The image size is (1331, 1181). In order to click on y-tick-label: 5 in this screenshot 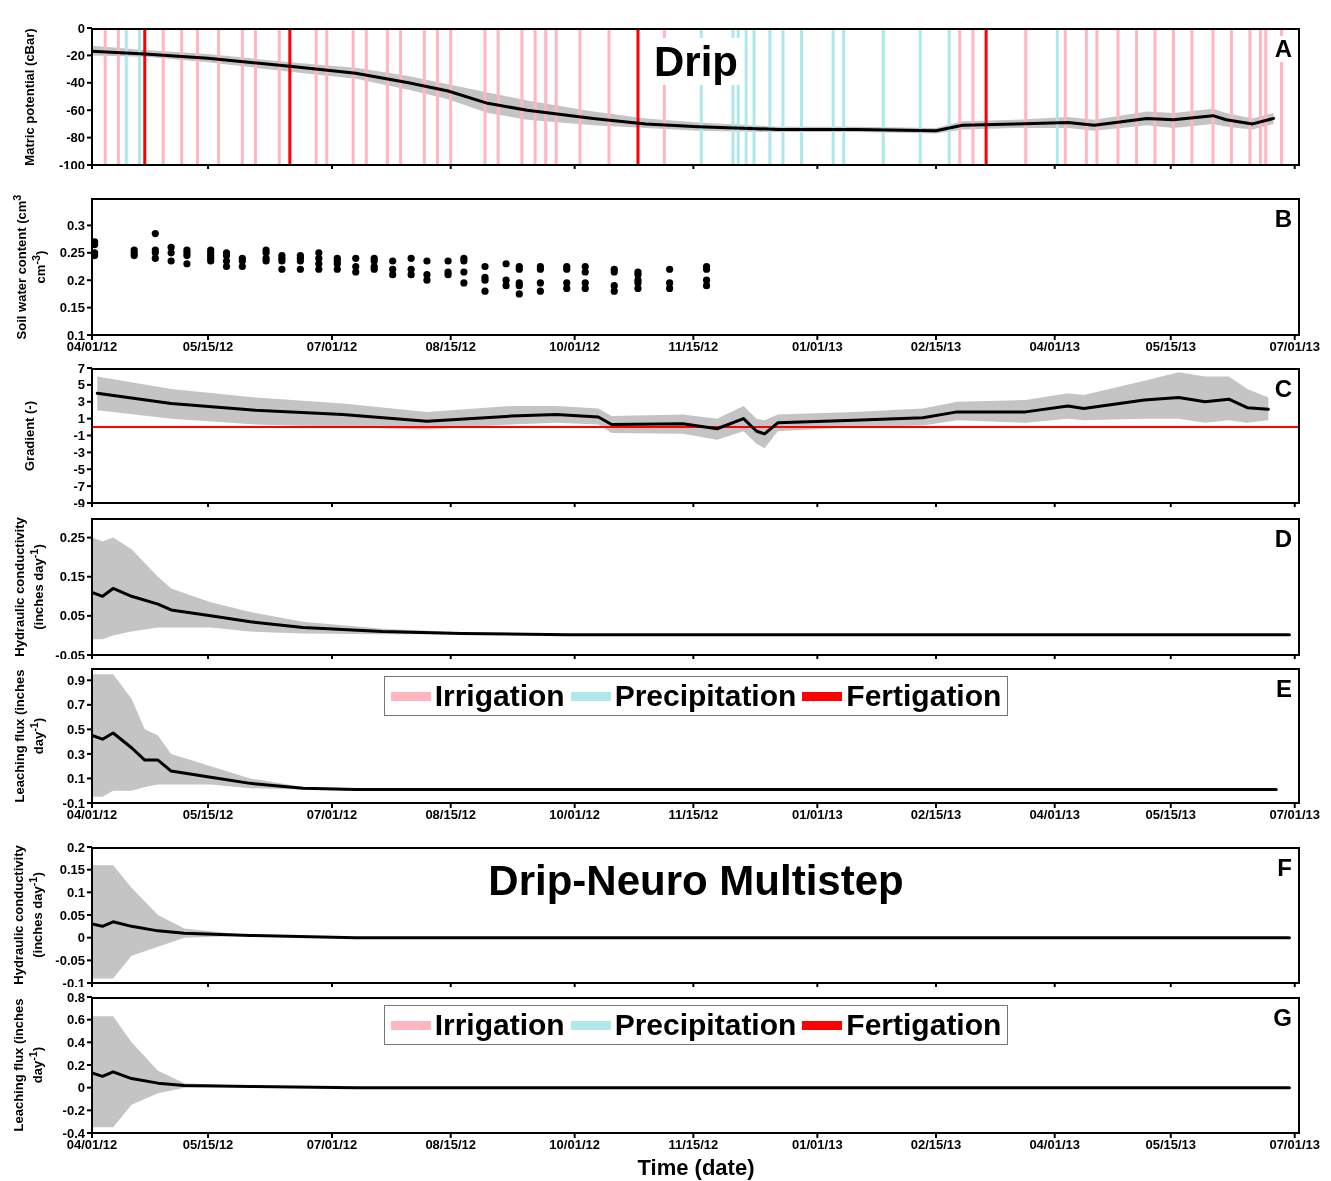, I will do `click(81, 385)`.